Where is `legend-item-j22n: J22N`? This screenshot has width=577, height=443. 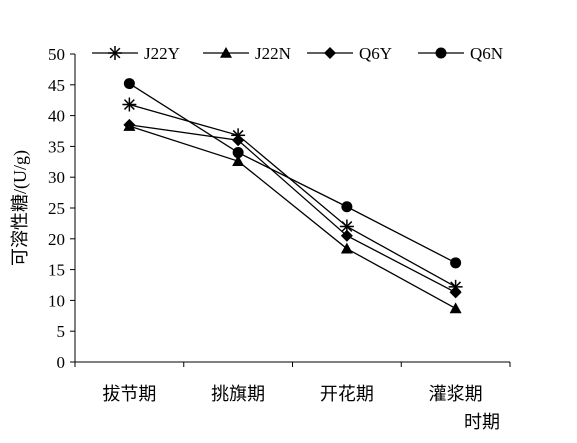
legend-item-j22n: J22N is located at coordinates (247, 53).